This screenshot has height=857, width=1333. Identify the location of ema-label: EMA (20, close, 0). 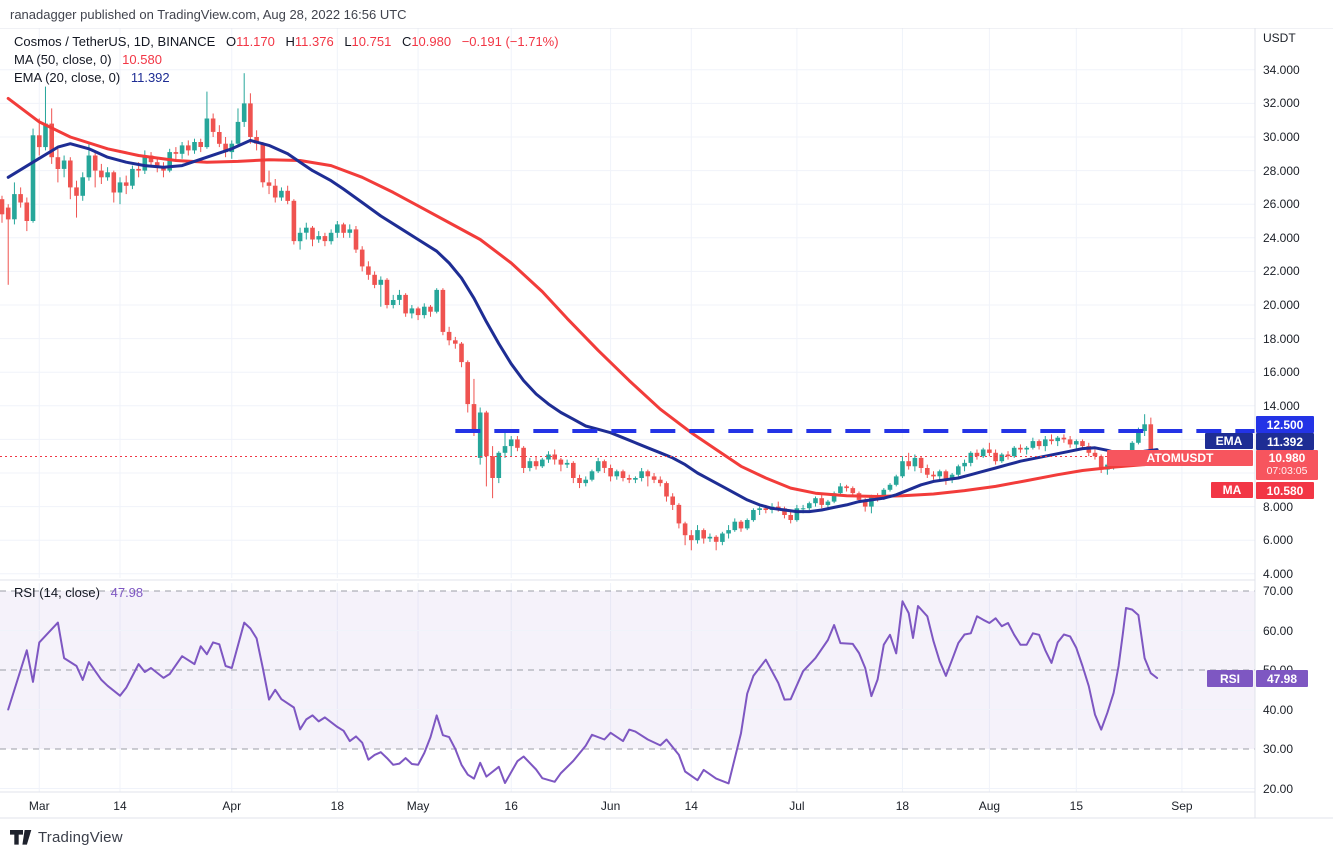
(67, 77).